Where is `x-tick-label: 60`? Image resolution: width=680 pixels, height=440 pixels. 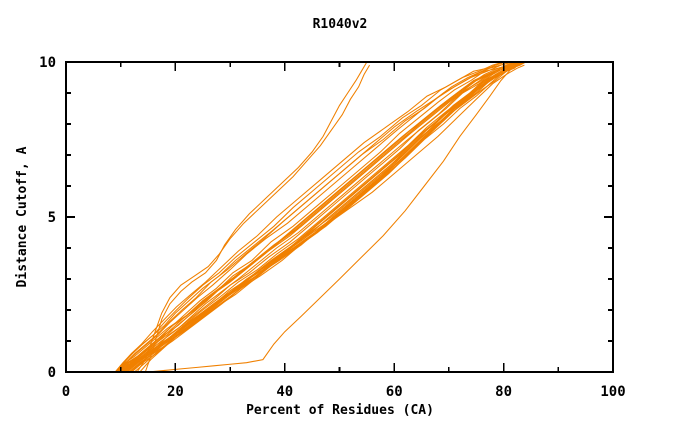
x-tick-label: 60 is located at coordinates (394, 392).